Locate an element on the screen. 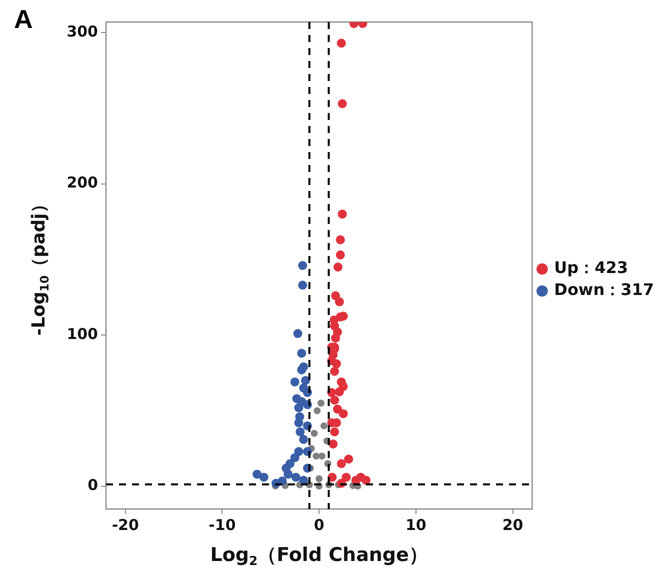 This screenshot has height=578, width=664. x-tick-label: 0 is located at coordinates (319, 525).